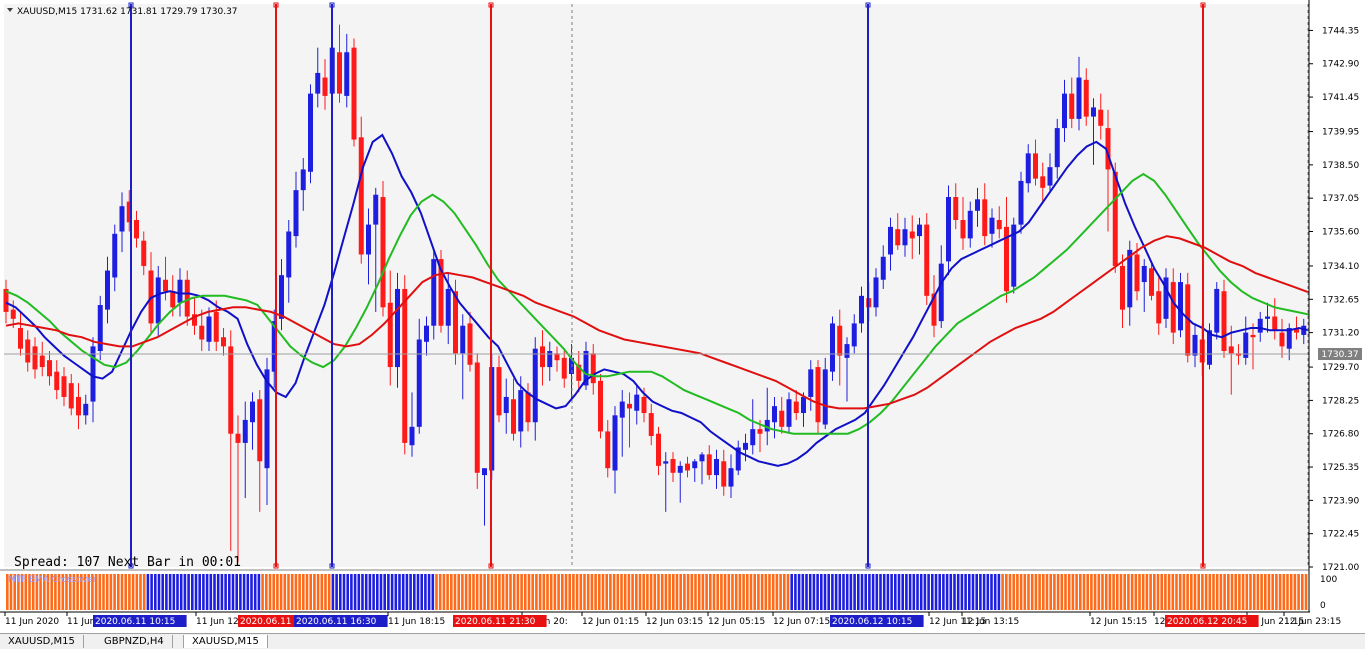  I want to click on price-label: 1739.95, so click(1340, 133).